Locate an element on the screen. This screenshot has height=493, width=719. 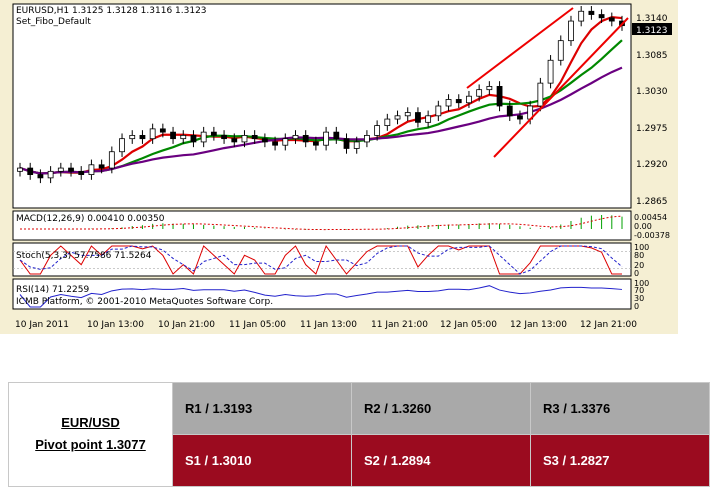
price-tick: 1.2865 is located at coordinates (652, 202).